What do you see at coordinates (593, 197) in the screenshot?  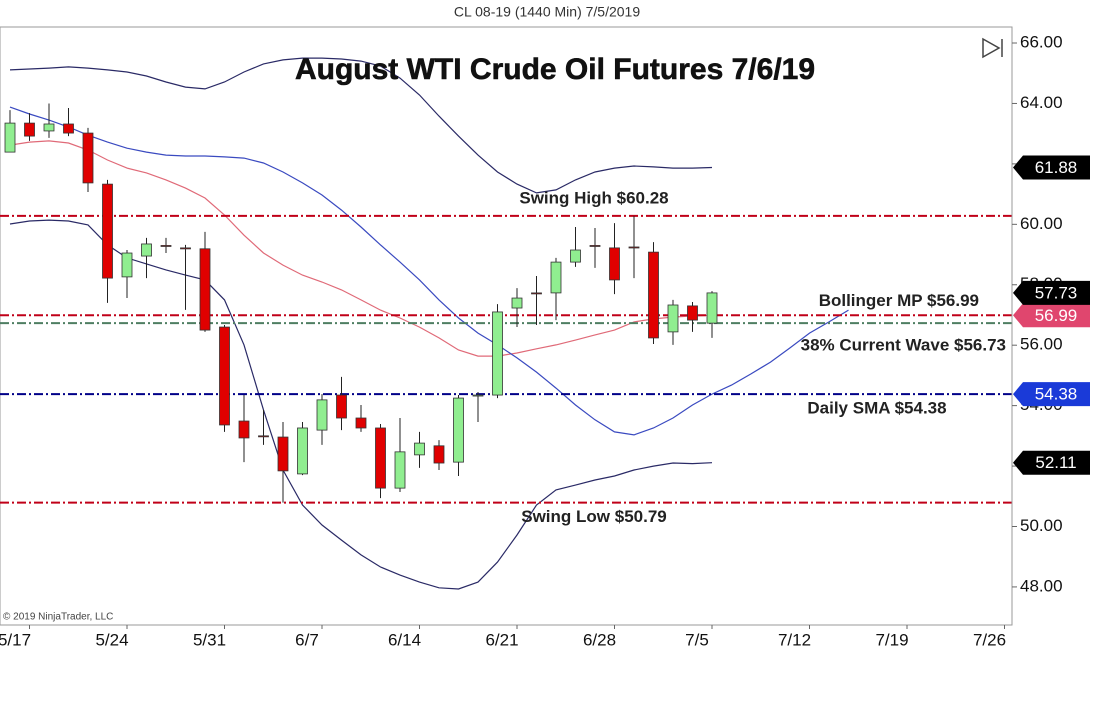 I see `level-label: Swing High $60.28` at bounding box center [593, 197].